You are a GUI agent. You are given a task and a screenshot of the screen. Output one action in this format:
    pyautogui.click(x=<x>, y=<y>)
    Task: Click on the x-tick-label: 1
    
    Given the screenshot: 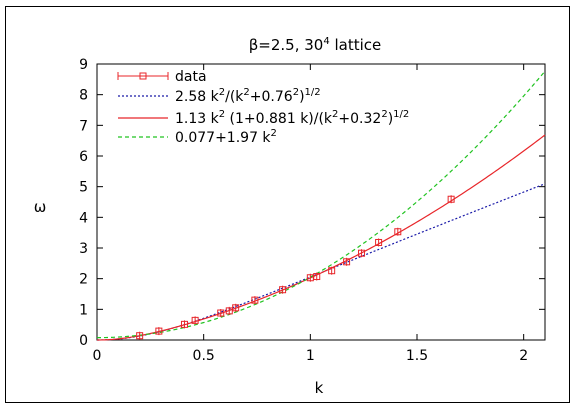 What is the action you would take?
    pyautogui.click(x=310, y=356)
    